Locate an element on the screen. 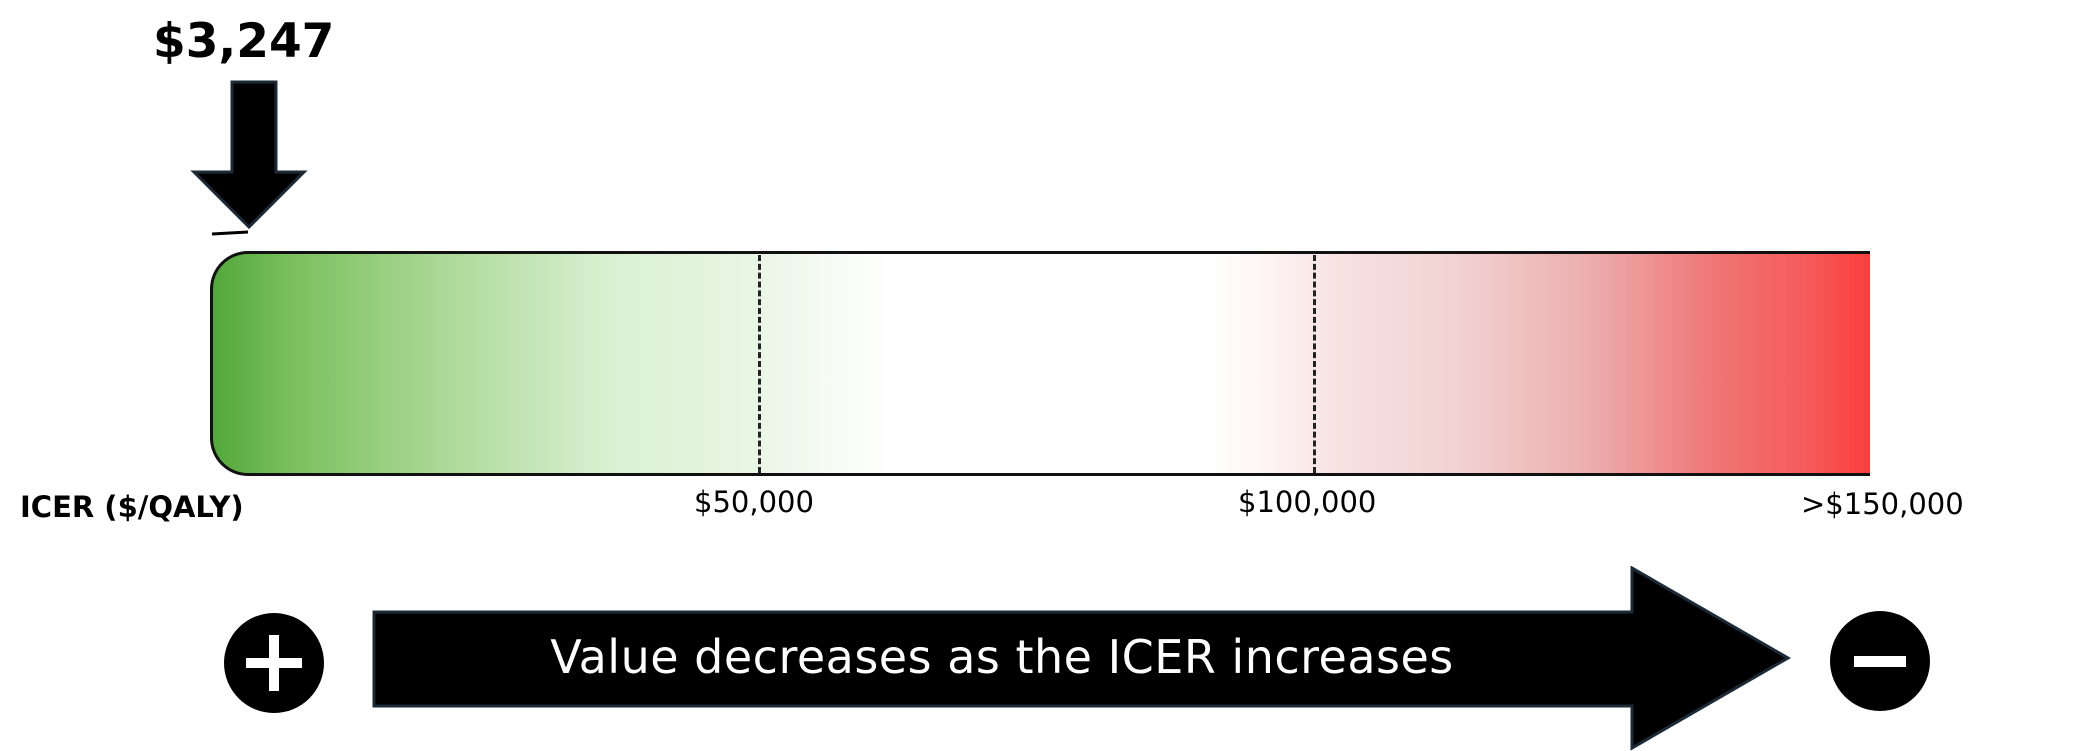  tick-label-150000: >$150,000 is located at coordinates (1882, 504).